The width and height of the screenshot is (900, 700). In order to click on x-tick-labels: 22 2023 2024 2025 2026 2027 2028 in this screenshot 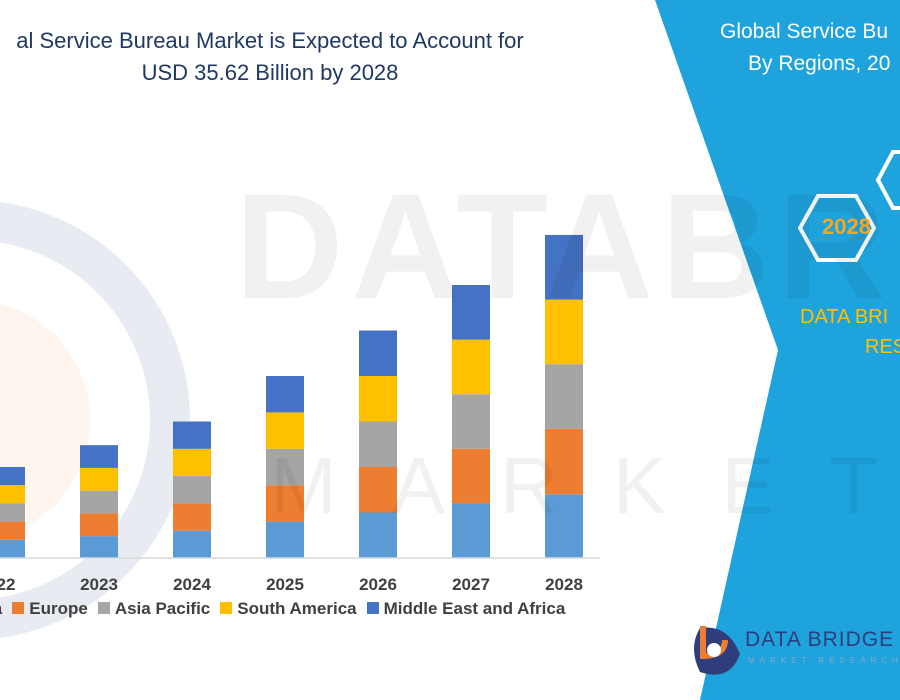, I will do `click(291, 584)`.